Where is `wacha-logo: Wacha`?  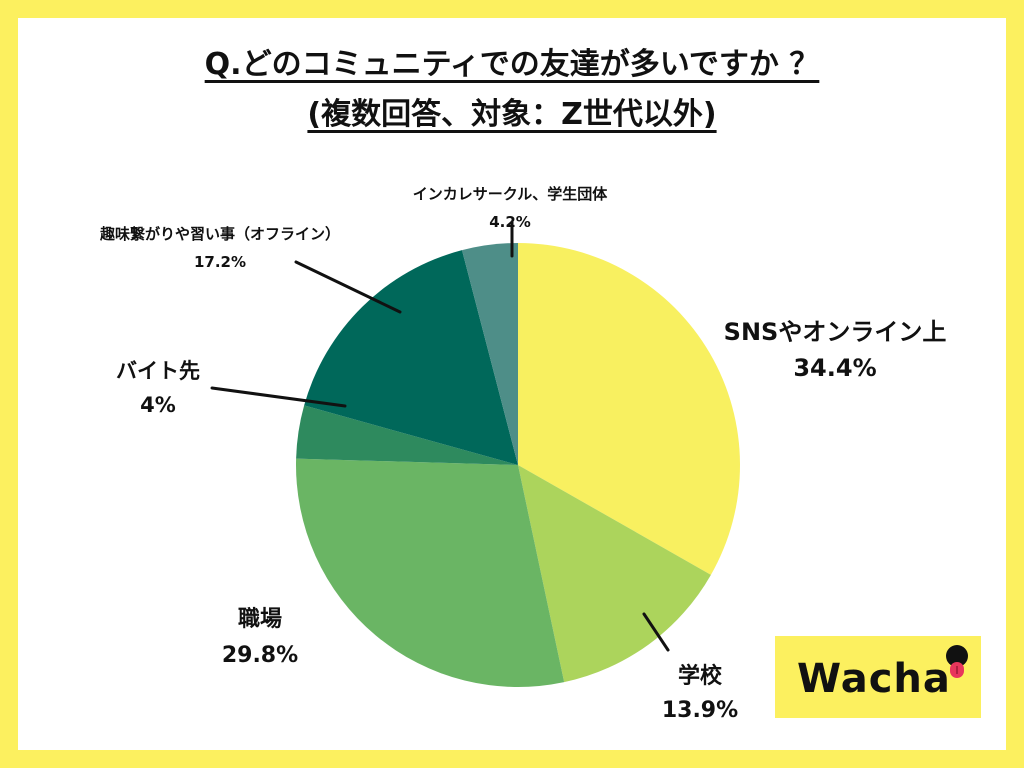 wacha-logo: Wacha is located at coordinates (878, 677).